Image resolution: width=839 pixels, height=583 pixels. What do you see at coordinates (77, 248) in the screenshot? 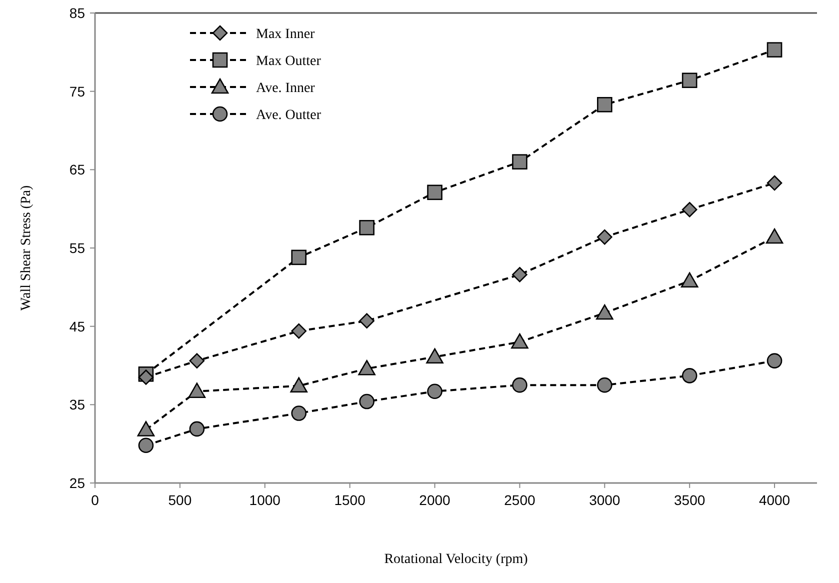
I see `y-tick-label: 55` at bounding box center [77, 248].